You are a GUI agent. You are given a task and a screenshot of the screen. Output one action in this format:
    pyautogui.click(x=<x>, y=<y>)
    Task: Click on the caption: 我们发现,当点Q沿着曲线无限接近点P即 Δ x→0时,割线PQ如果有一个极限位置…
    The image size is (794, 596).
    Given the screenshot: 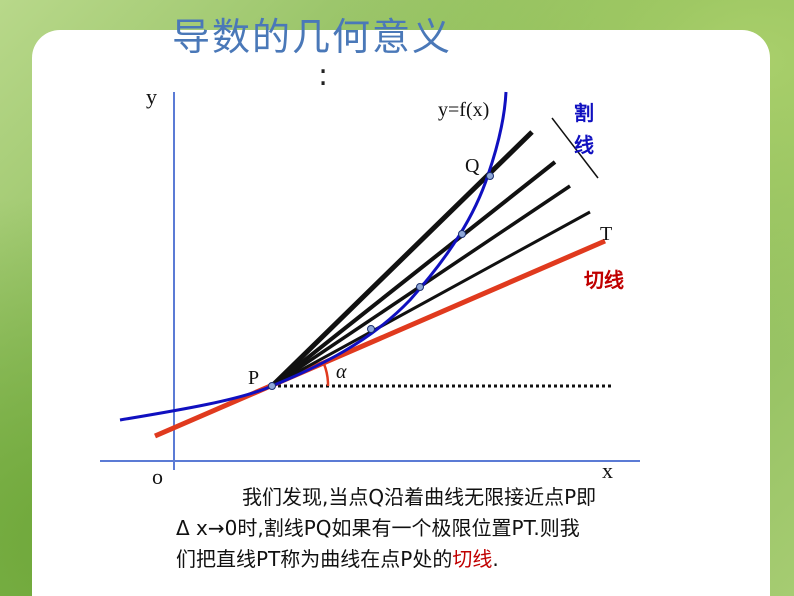 What is the action you would take?
    pyautogui.click(x=456, y=528)
    